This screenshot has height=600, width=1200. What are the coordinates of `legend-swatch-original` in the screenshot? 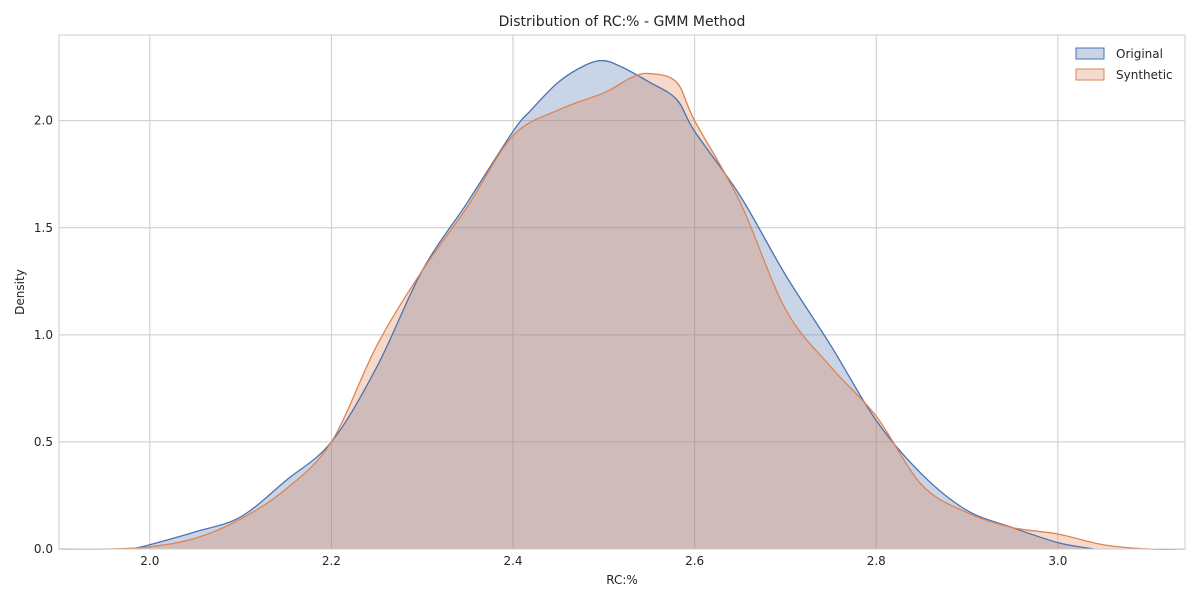 It's located at (1090, 53).